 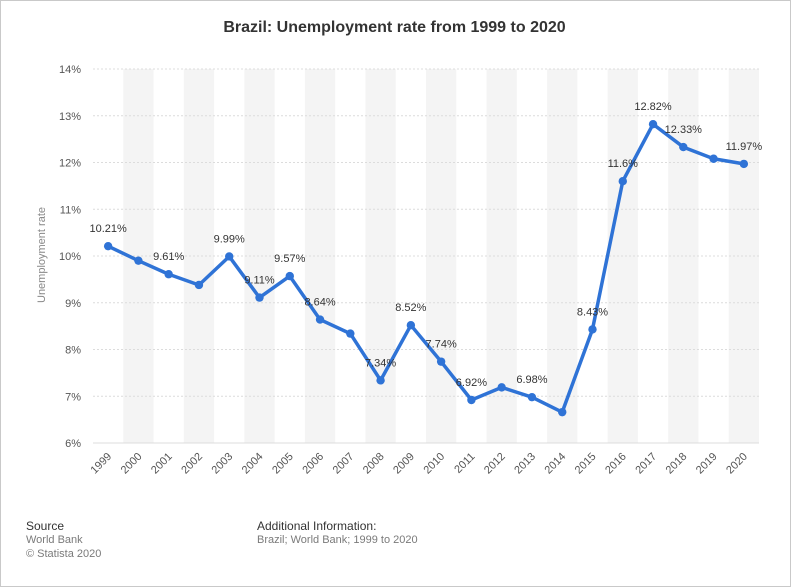 What do you see at coordinates (556, 464) in the screenshot?
I see `x-tick-label: 2014` at bounding box center [556, 464].